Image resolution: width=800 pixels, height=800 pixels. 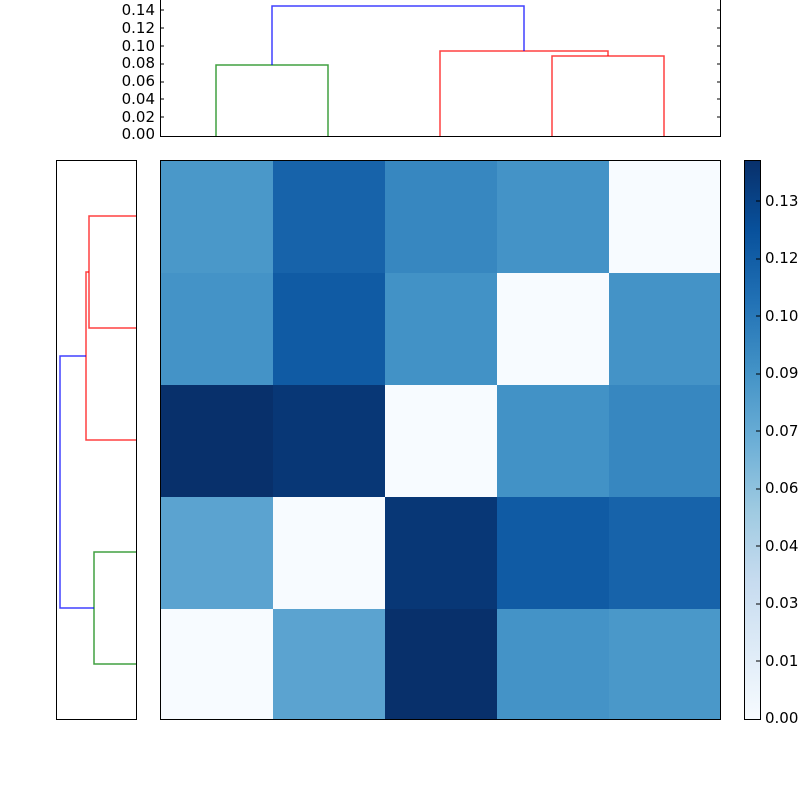 I want to click on top-dendrogram-ticks, so click(x=440, y=63).